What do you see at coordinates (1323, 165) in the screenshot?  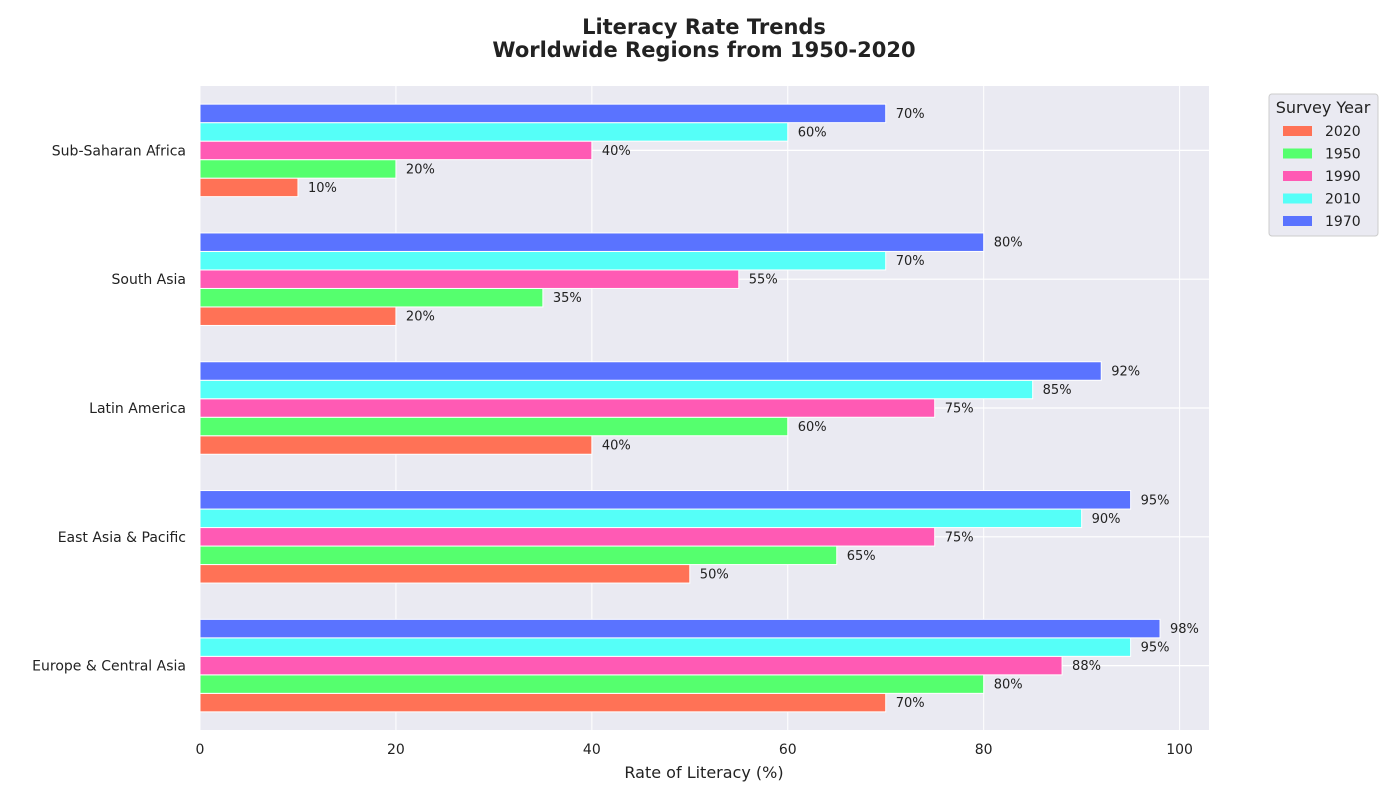 I see `legend: Survey Year 2020 1950 1990 2010 1970` at bounding box center [1323, 165].